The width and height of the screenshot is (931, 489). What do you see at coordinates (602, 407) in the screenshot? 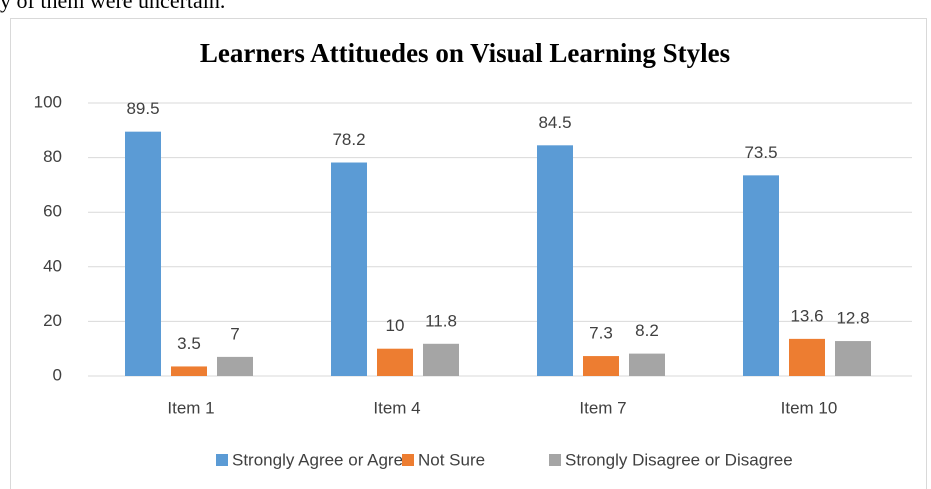
I see `x-tick-label: Item 7` at bounding box center [602, 407].